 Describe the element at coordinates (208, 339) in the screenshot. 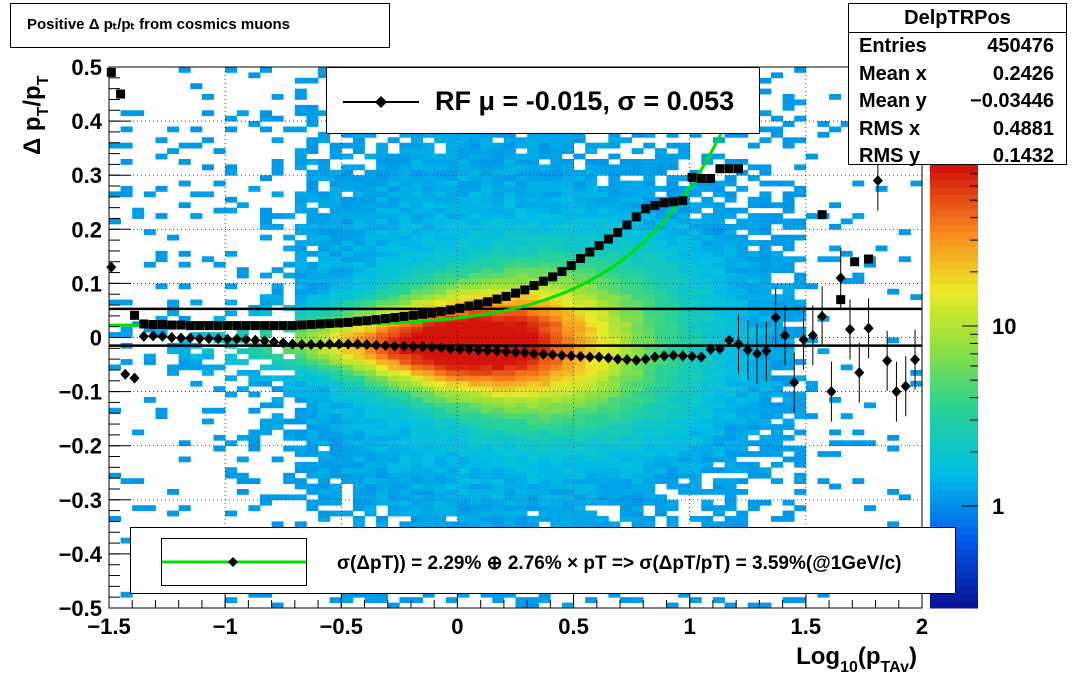

I see `marker-rf` at that location.